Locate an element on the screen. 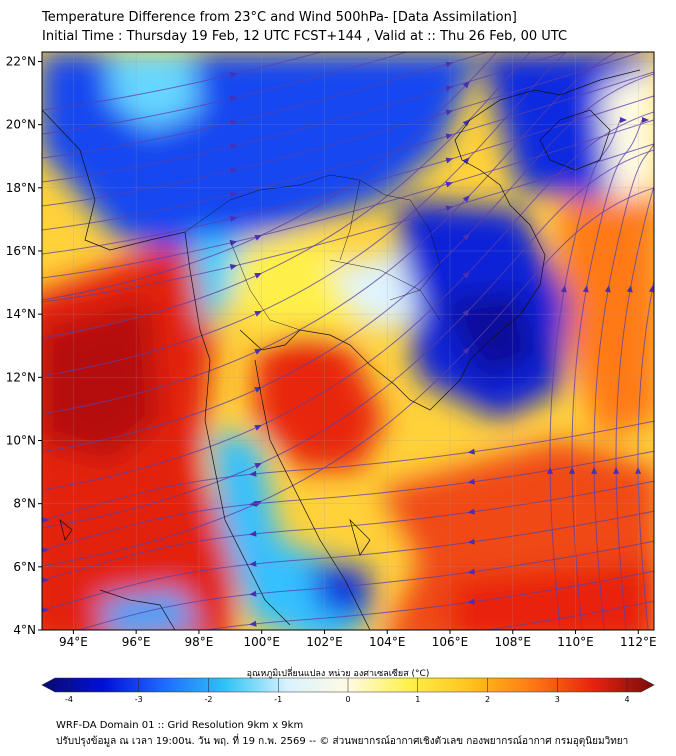 Image resolution: width=676 pixels, height=756 pixels. colorbar-tick-label: 1 is located at coordinates (417, 699).